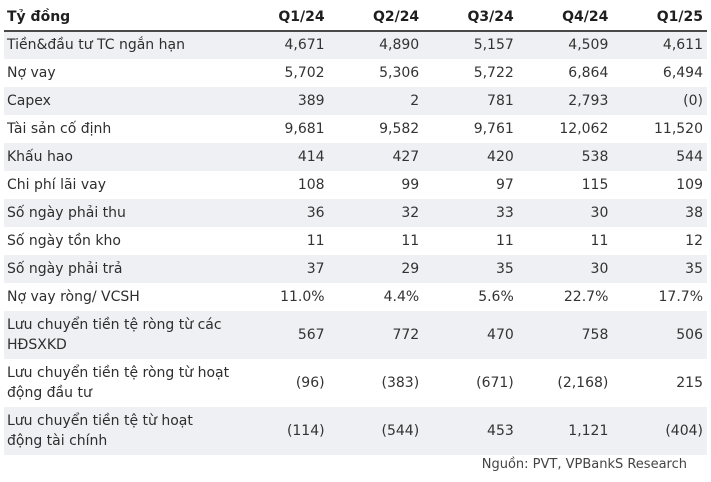 The width and height of the screenshot is (711, 482). What do you see at coordinates (595, 334) in the screenshot?
I see `row-value: 758` at bounding box center [595, 334].